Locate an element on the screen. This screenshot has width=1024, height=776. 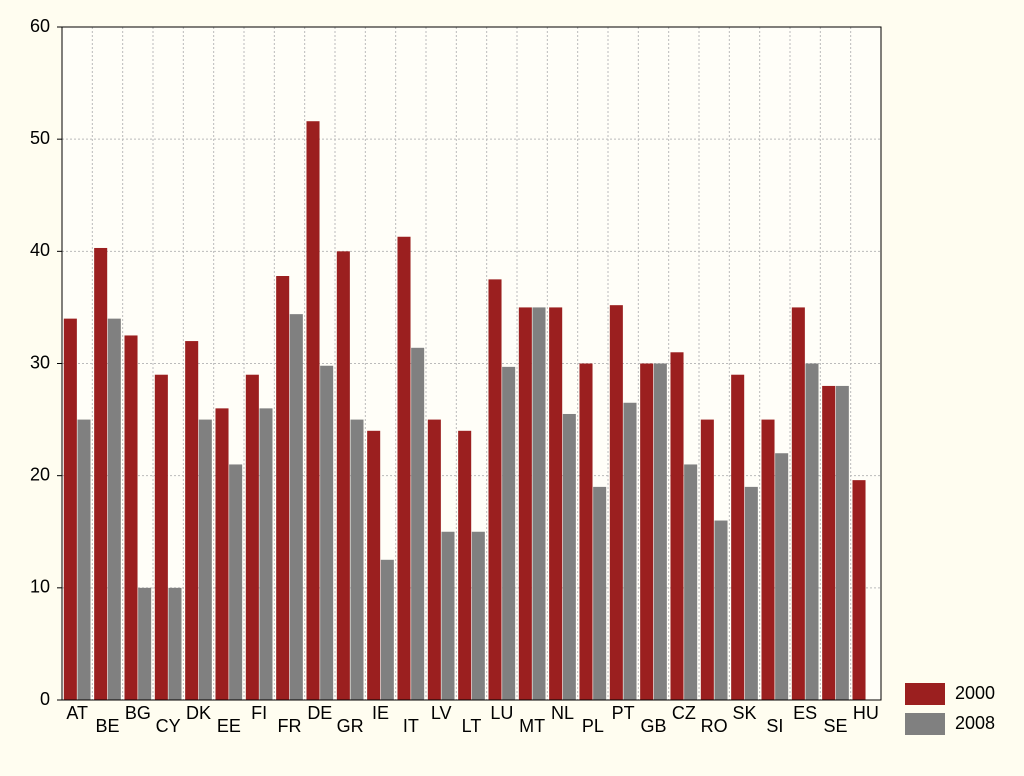
y-tick-label: 0 is located at coordinates (45, 699).